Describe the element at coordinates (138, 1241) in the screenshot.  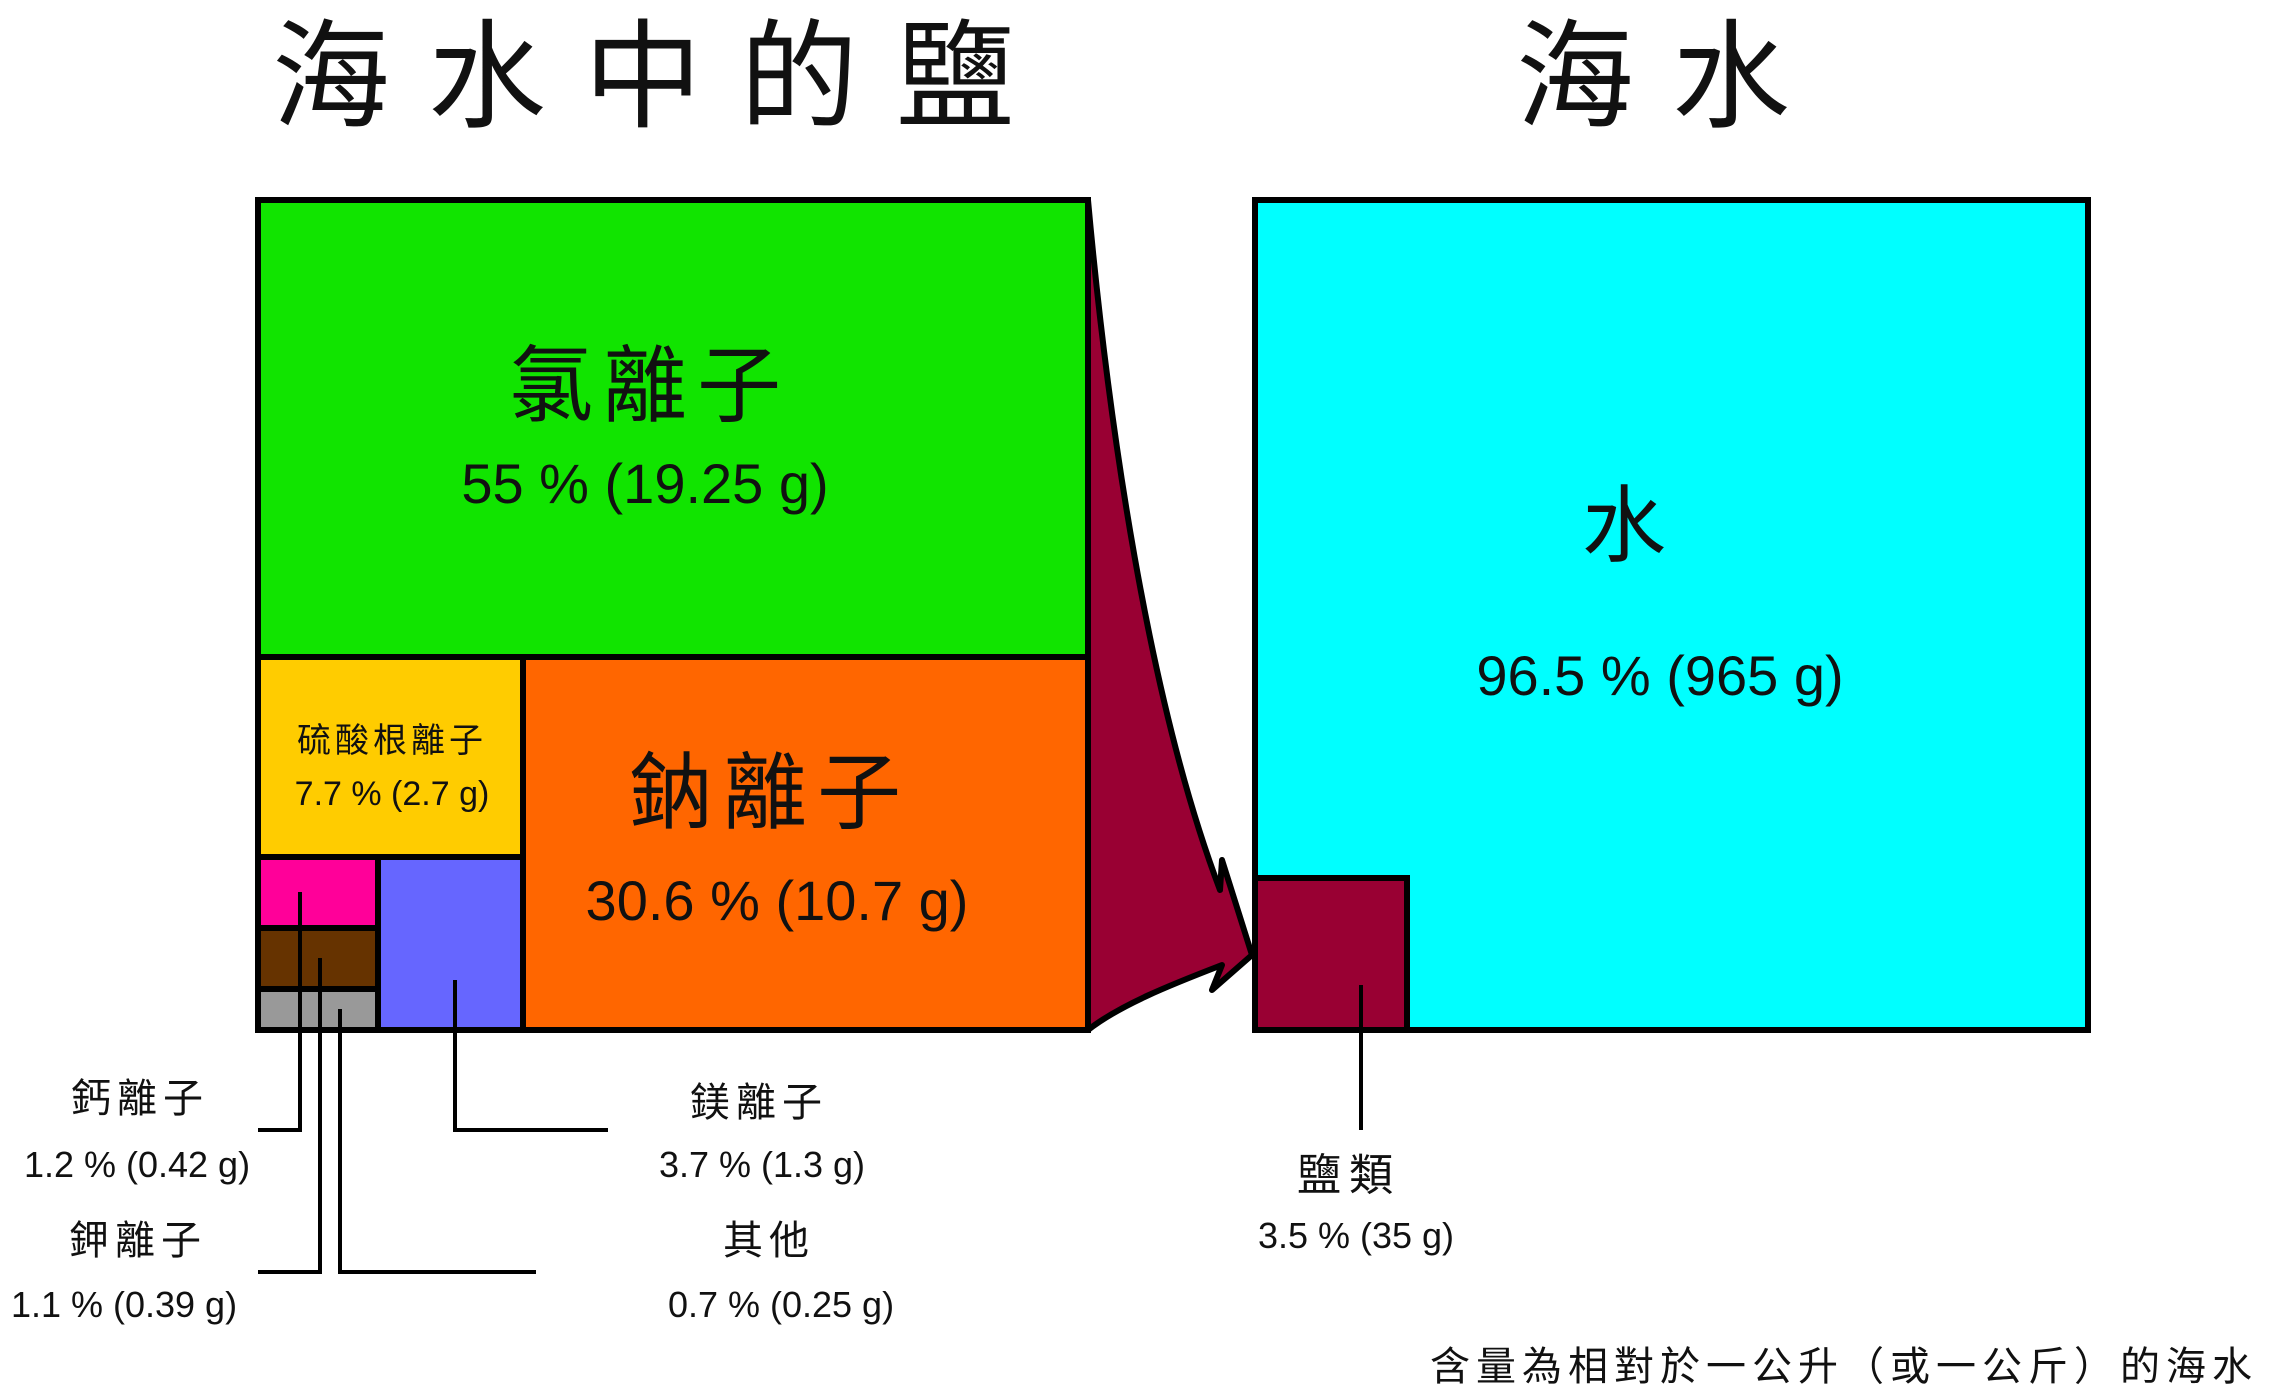
I see `potassium-label: 鉀離子` at that location.